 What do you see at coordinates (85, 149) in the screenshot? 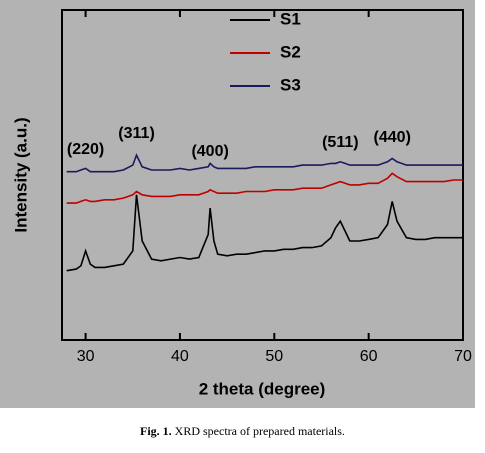
I see `peak-annotation: (220)` at bounding box center [85, 149].